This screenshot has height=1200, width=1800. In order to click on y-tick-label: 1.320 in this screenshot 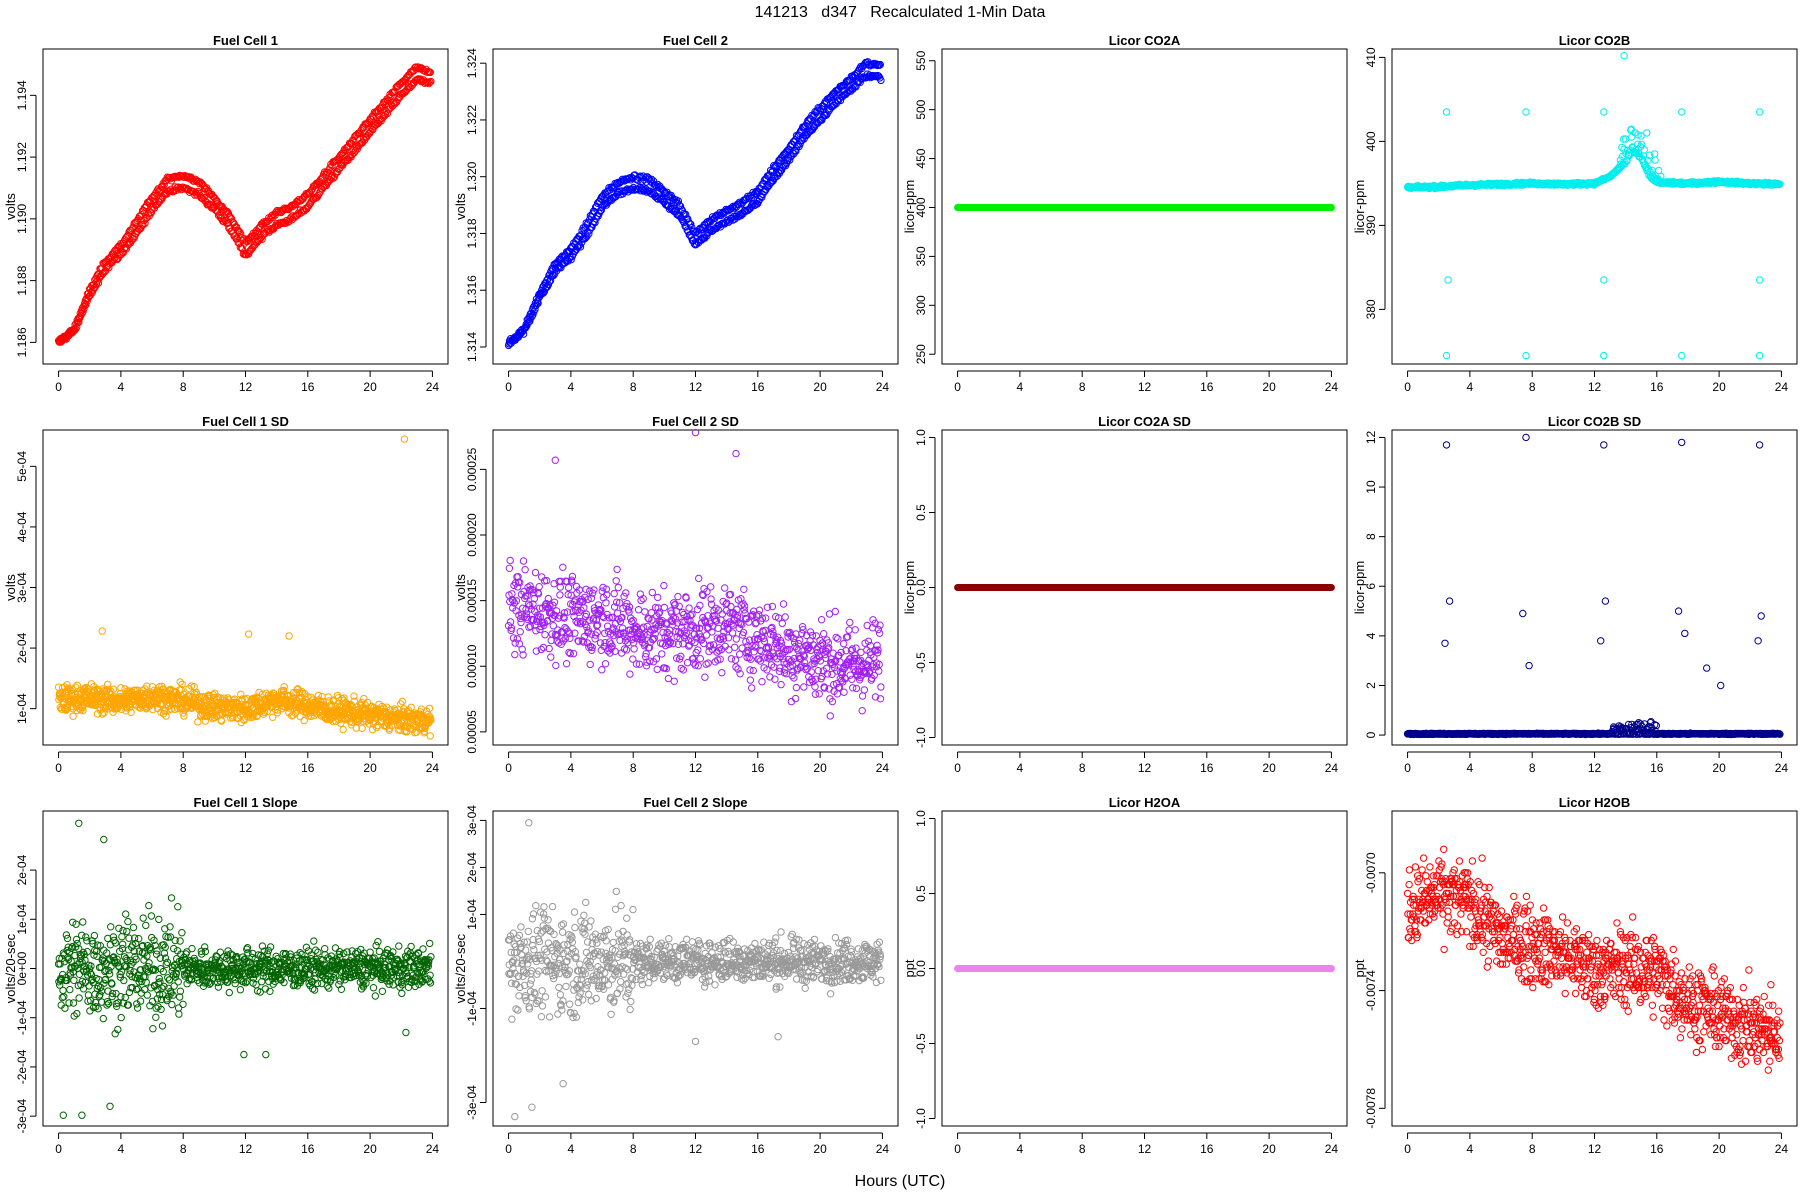, I will do `click(472, 176)`.